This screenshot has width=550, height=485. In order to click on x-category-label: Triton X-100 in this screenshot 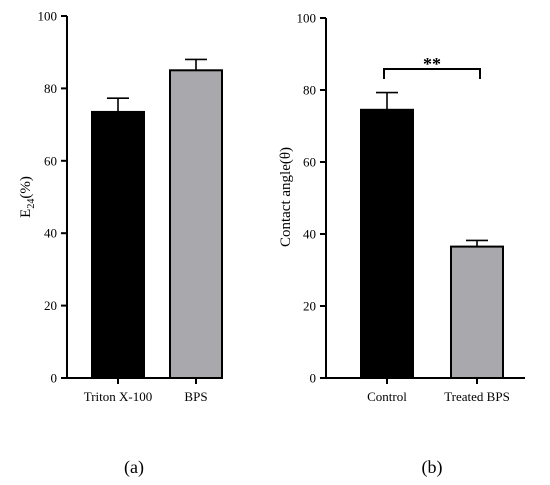, I will do `click(118, 396)`.